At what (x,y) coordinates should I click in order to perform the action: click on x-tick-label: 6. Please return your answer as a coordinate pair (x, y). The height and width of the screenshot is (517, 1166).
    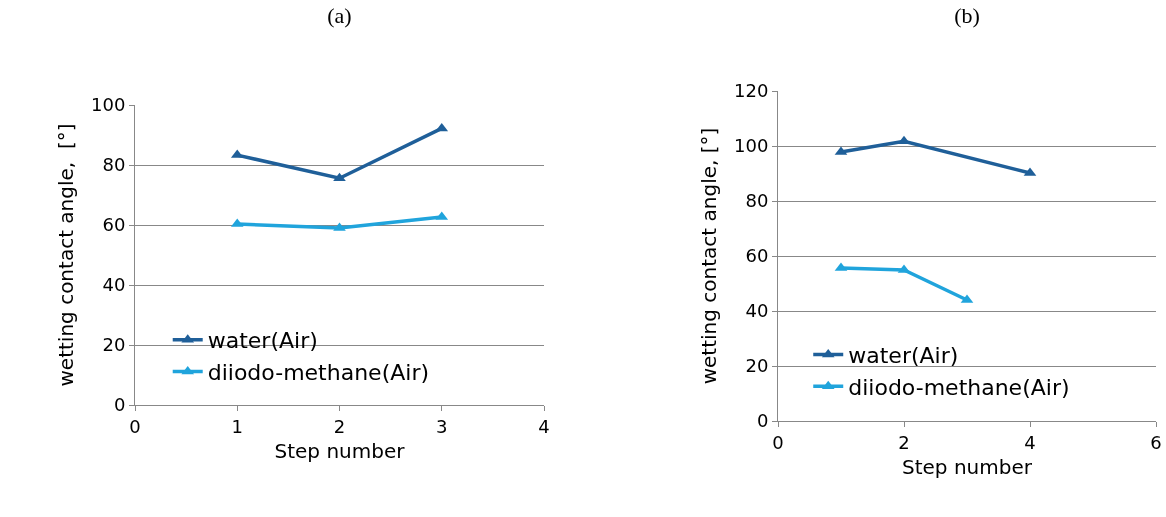
    Looking at the image, I should click on (1156, 442).